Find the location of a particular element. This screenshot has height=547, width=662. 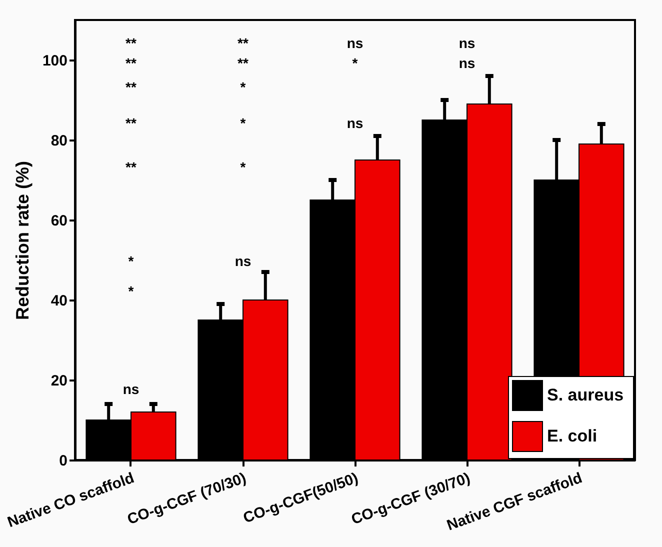

y-tick-label: 20 is located at coordinates (59, 381).